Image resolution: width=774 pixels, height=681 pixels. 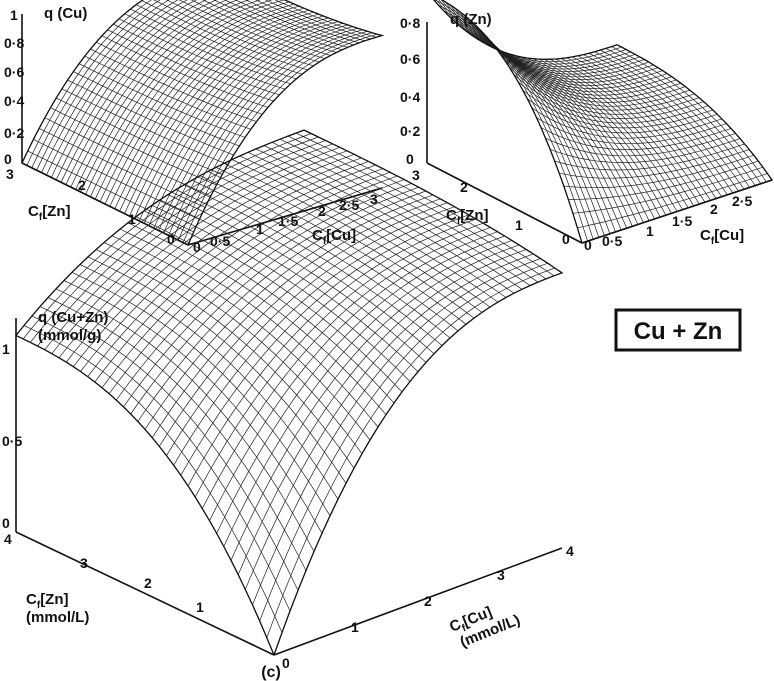 What do you see at coordinates (8, 539) in the screenshot?
I see `zn-tick-label: 4` at bounding box center [8, 539].